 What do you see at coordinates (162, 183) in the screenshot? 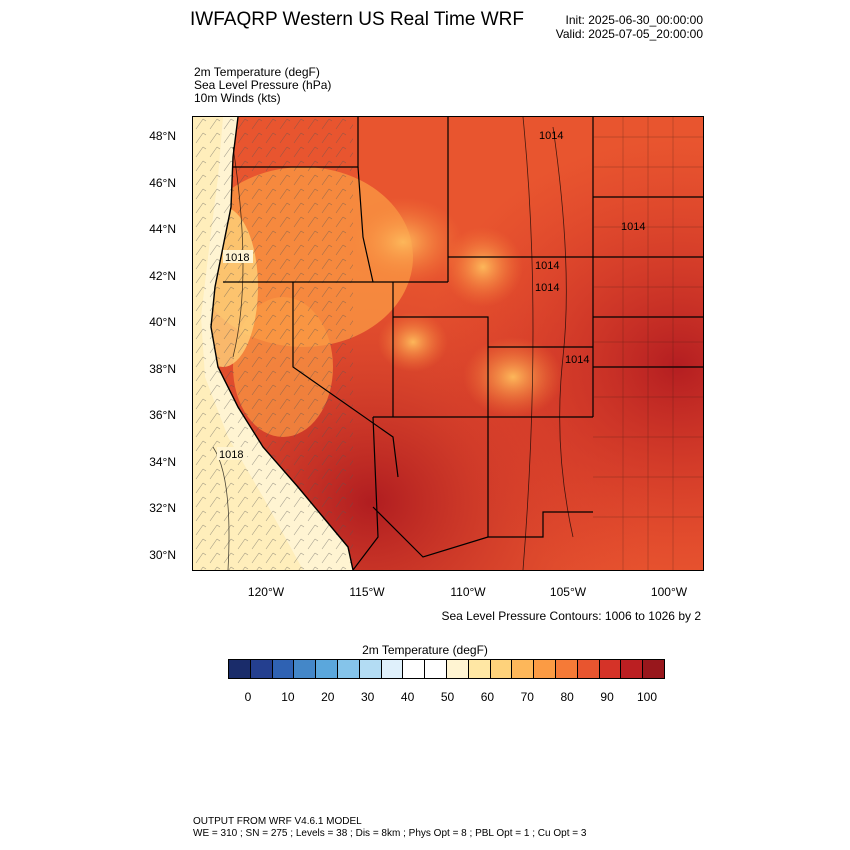
I see `lat-label: 46°N` at bounding box center [162, 183].